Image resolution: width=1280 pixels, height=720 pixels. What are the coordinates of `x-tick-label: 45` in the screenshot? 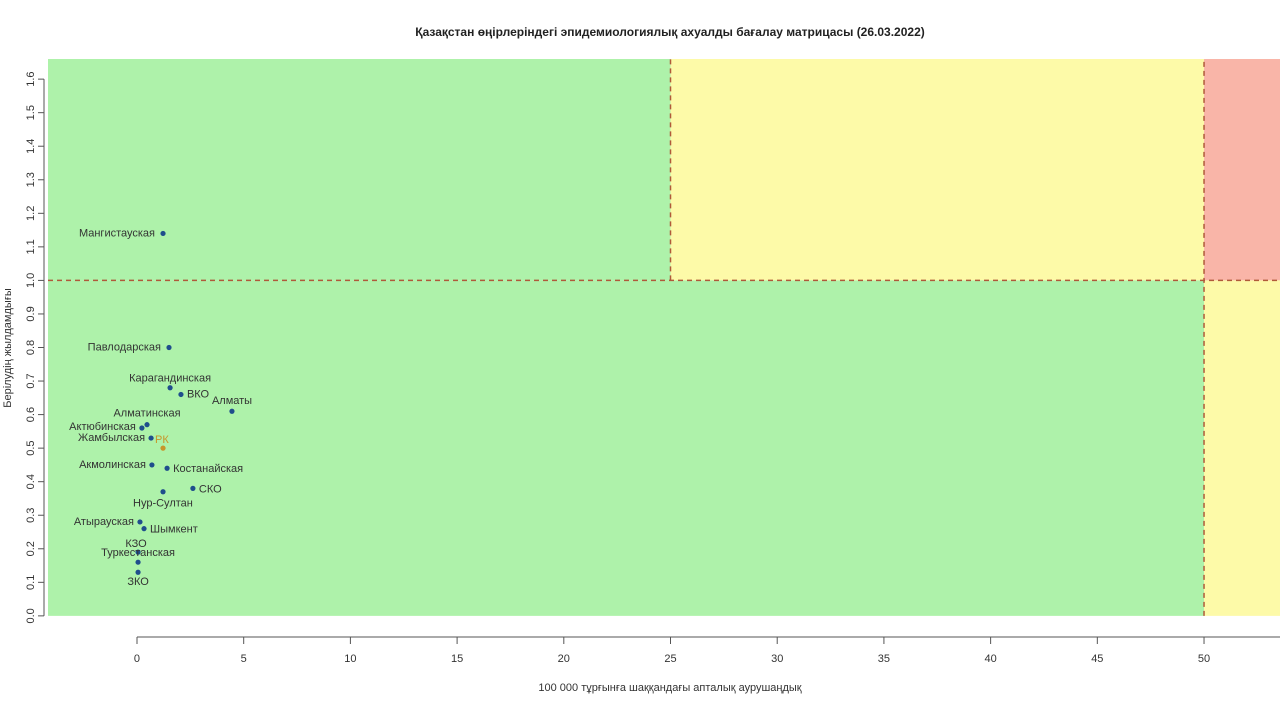 It's located at (1097, 659).